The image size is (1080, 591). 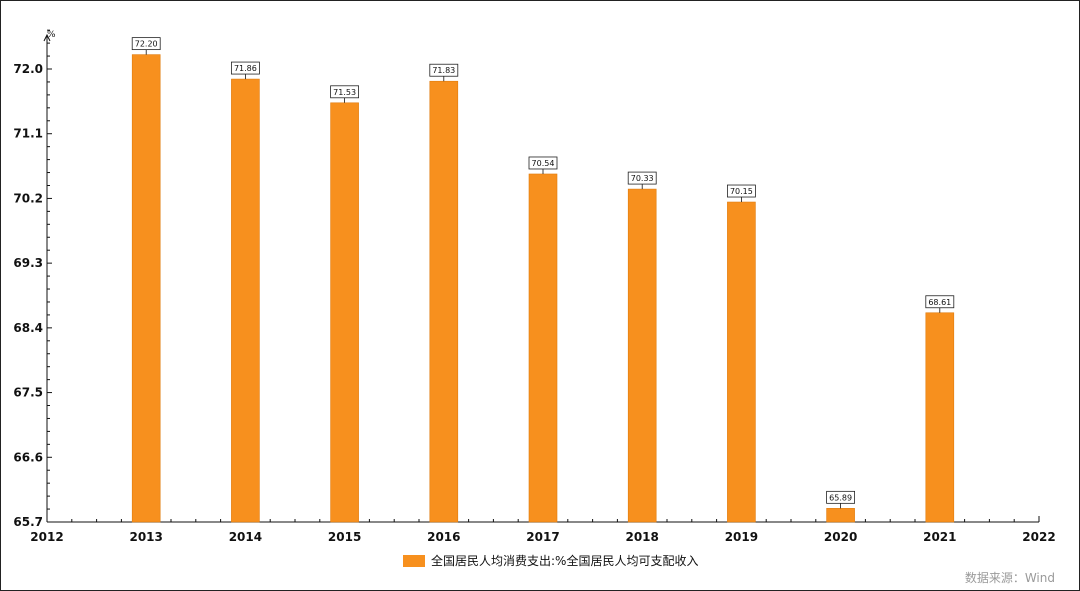 What do you see at coordinates (414, 560) in the screenshot?
I see `legend-swatch` at bounding box center [414, 560].